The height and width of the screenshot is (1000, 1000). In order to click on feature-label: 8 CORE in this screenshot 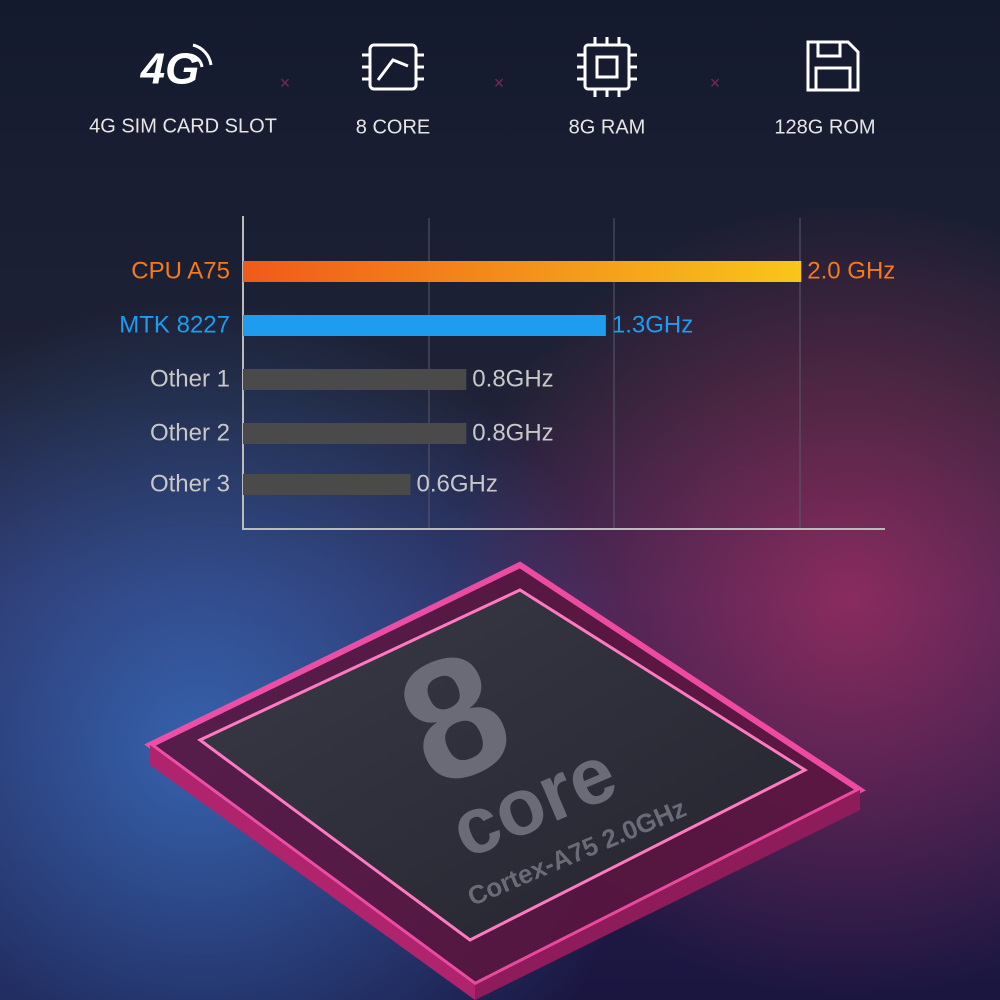, I will do `click(393, 127)`.